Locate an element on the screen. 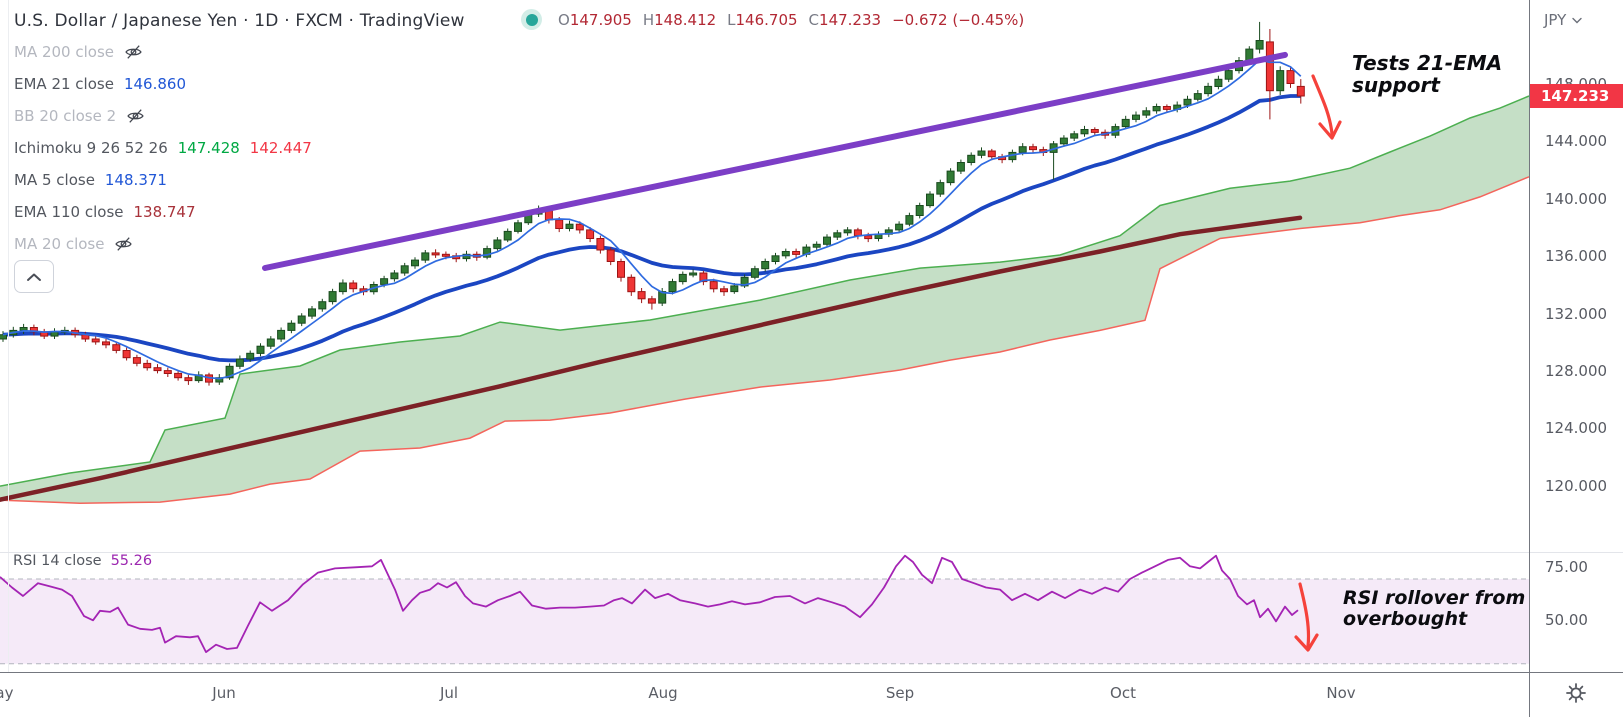  price-tick-label: 128.000 is located at coordinates (1576, 370).